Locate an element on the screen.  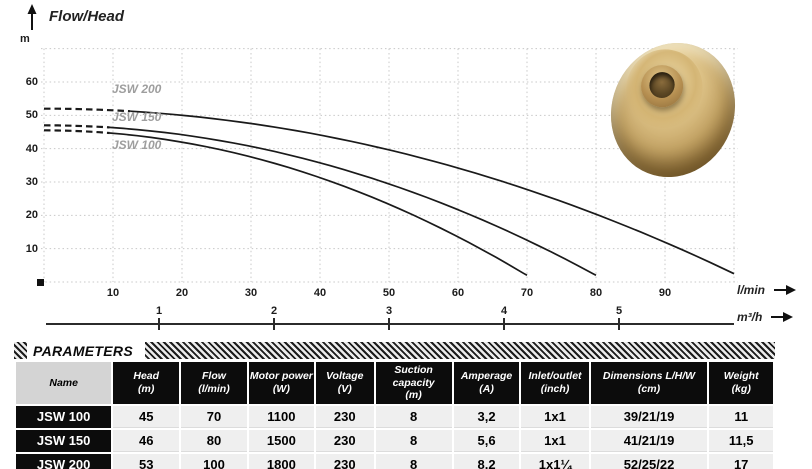
column-header-dimensions: Dimensions L/H/W (cm) is located at coordinates (649, 383).